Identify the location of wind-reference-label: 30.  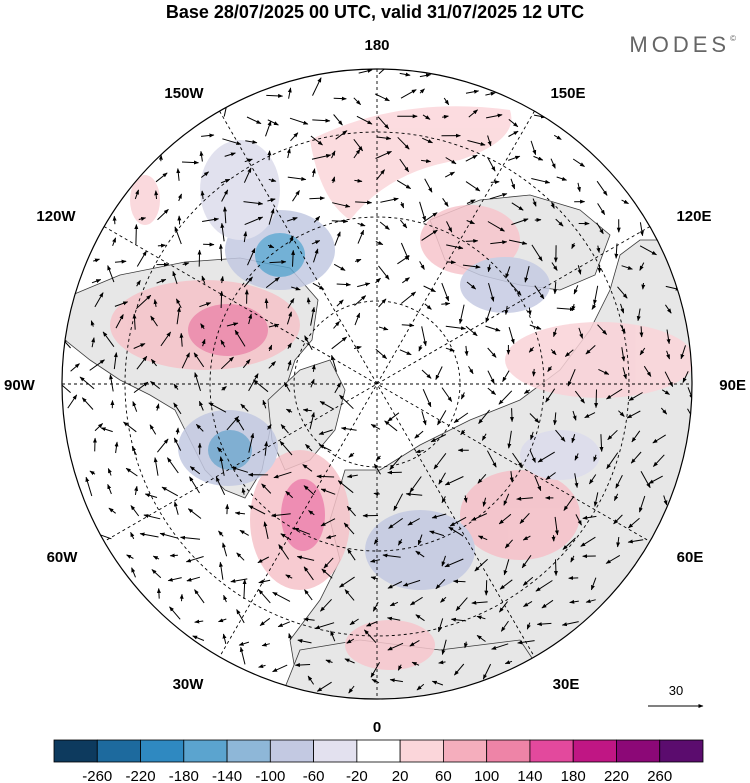
(676, 690).